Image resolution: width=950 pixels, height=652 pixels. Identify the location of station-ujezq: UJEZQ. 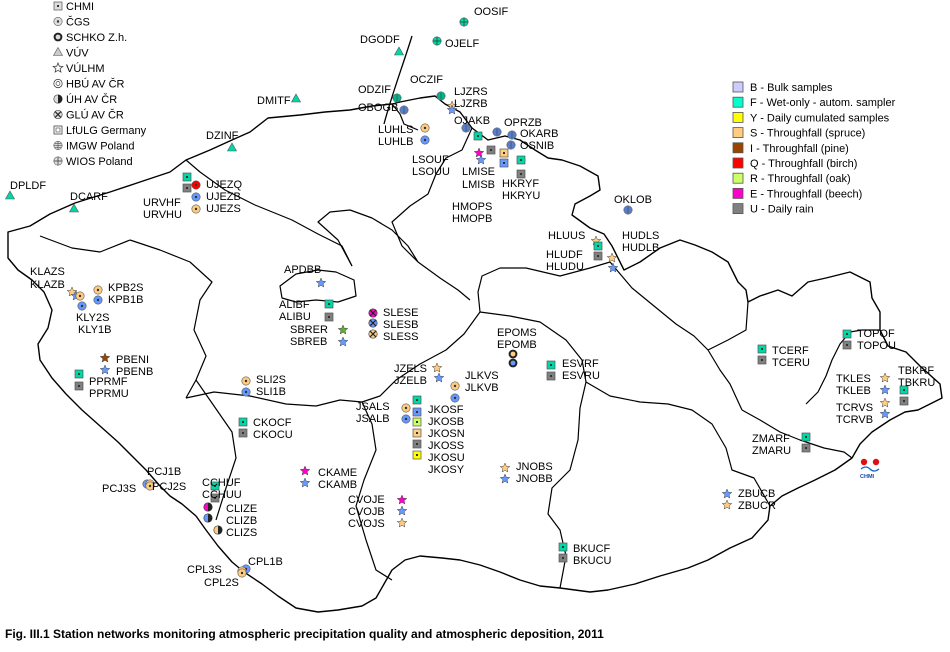
(217, 185).